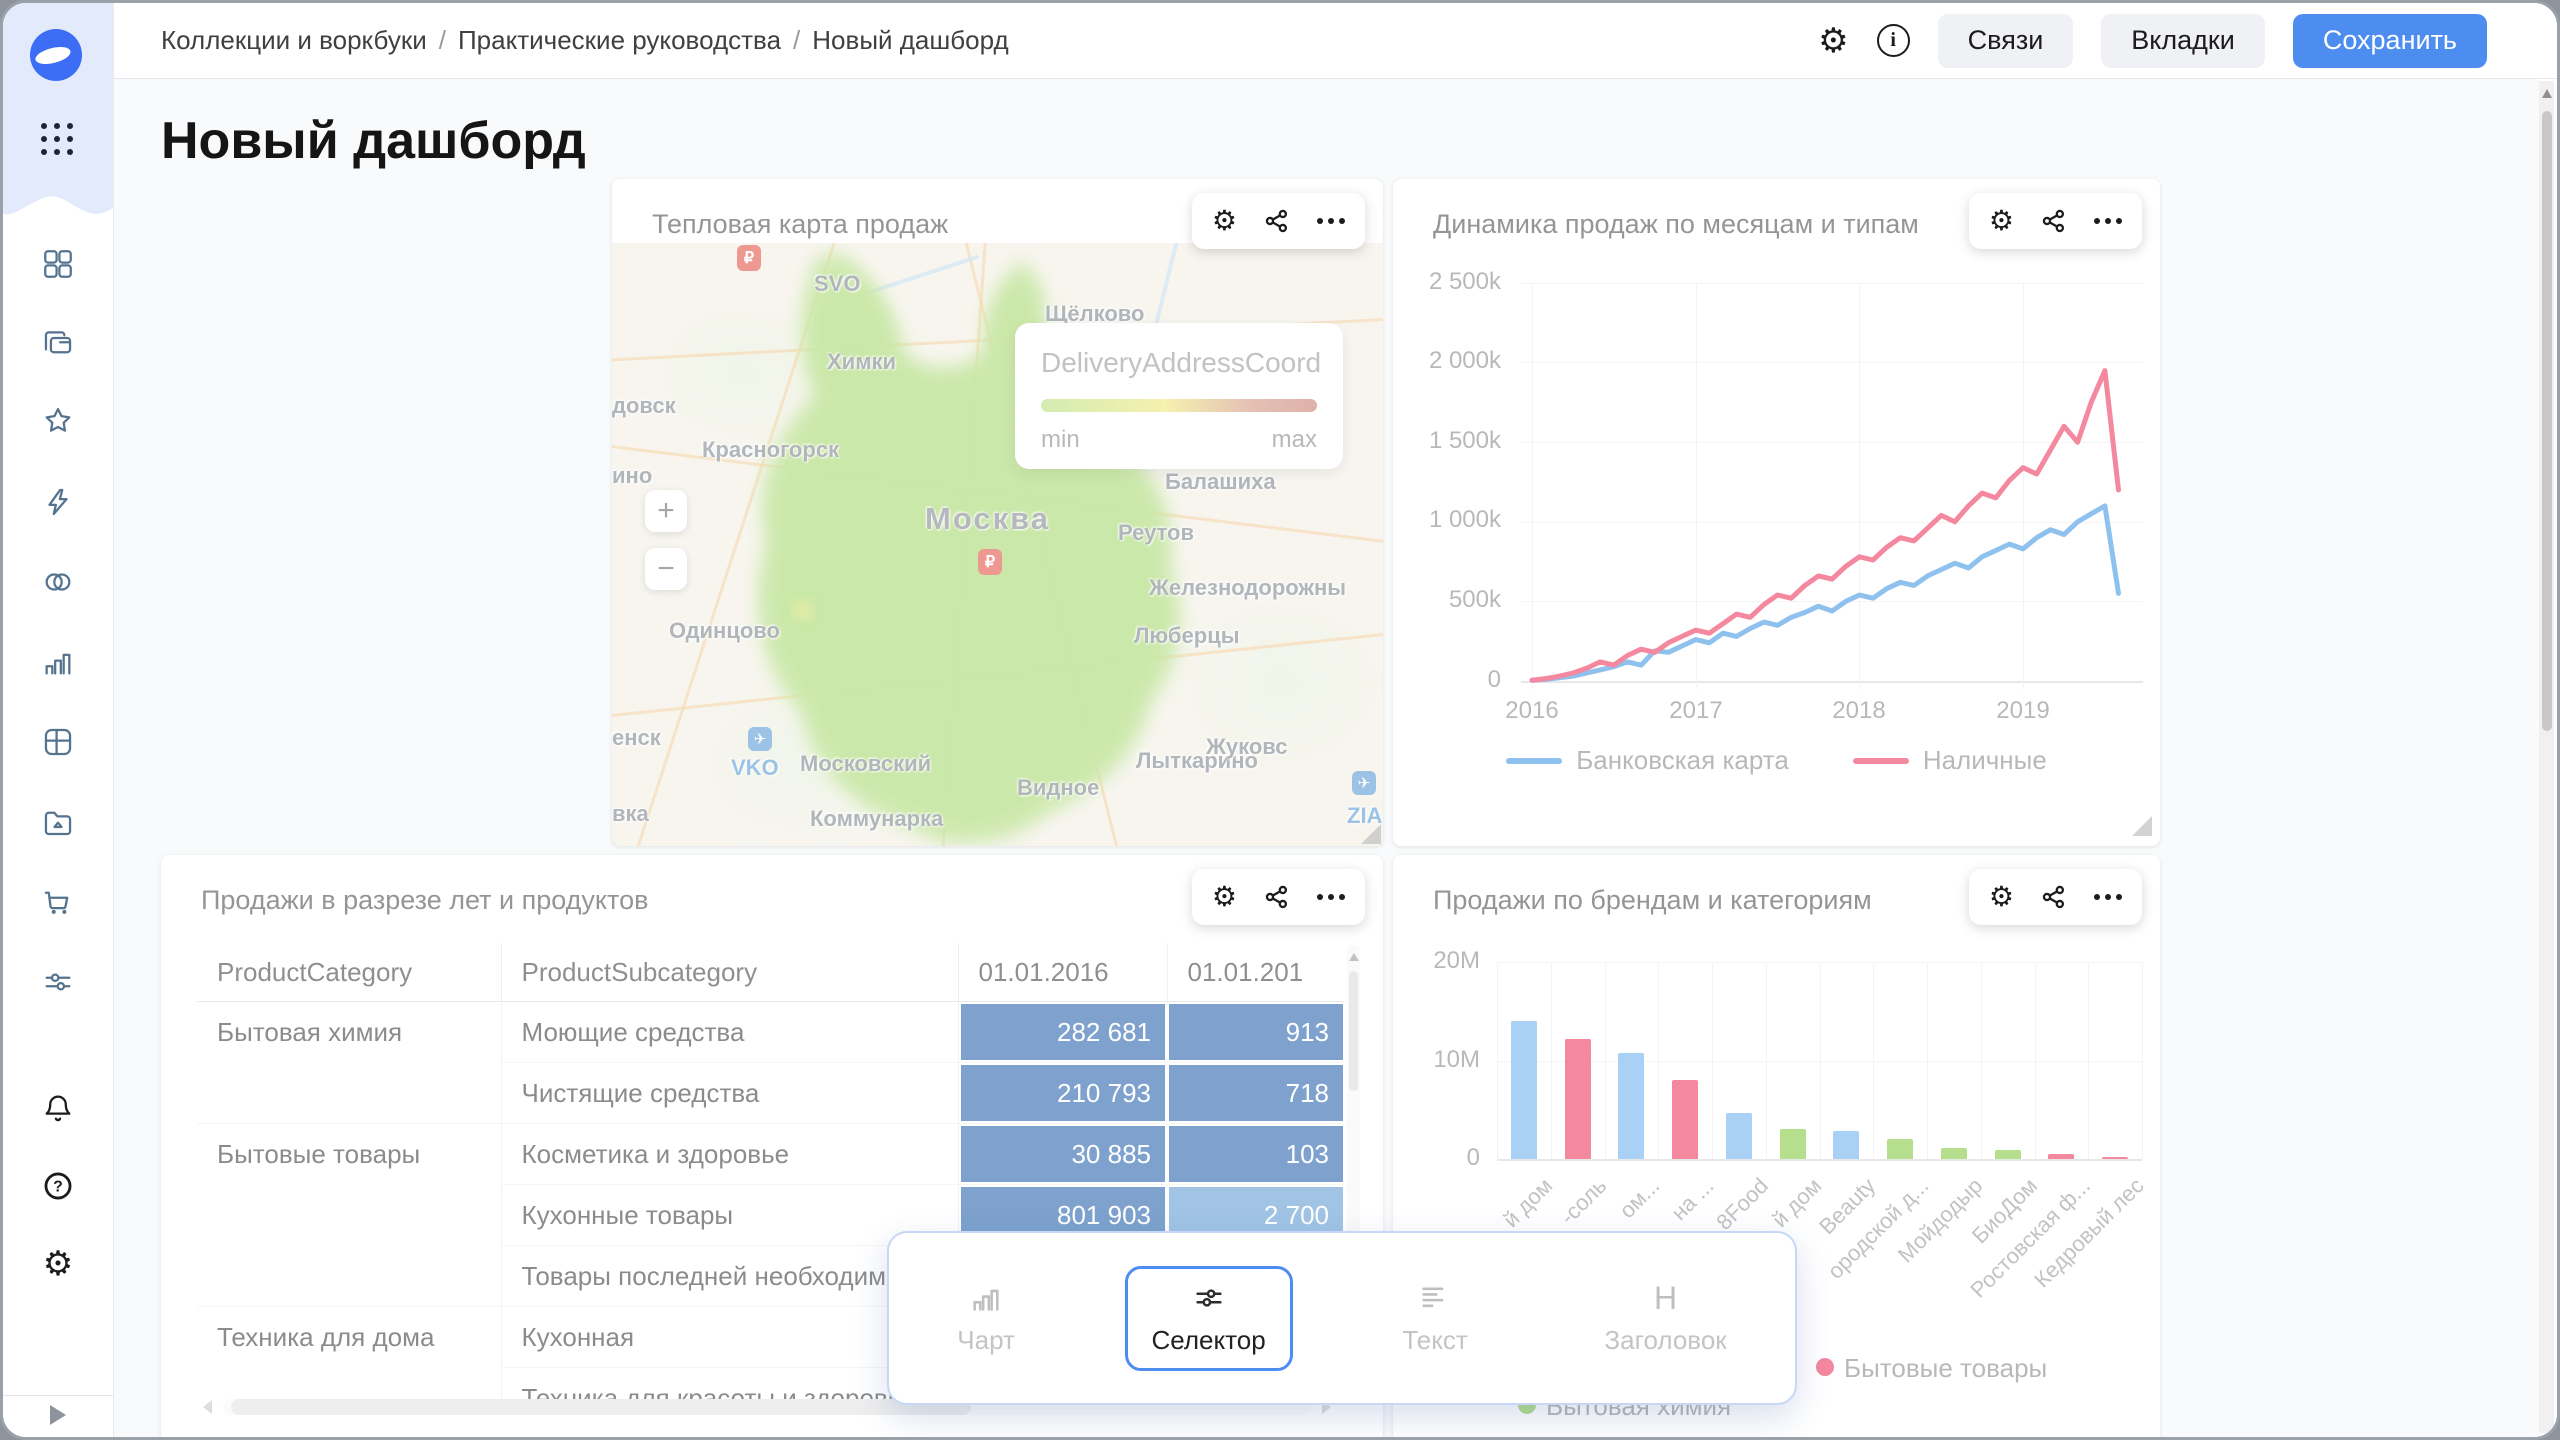  What do you see at coordinates (1058, 787) in the screenshot?
I see `map-label: Видное` at bounding box center [1058, 787].